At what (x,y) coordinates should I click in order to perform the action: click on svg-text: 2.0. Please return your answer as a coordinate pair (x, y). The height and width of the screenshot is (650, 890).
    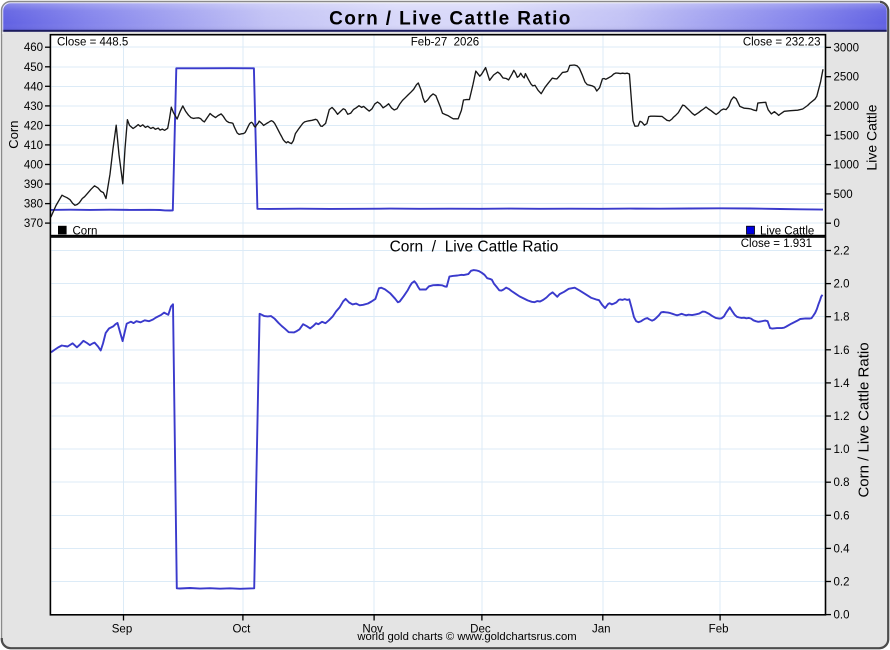
    Looking at the image, I should click on (842, 285).